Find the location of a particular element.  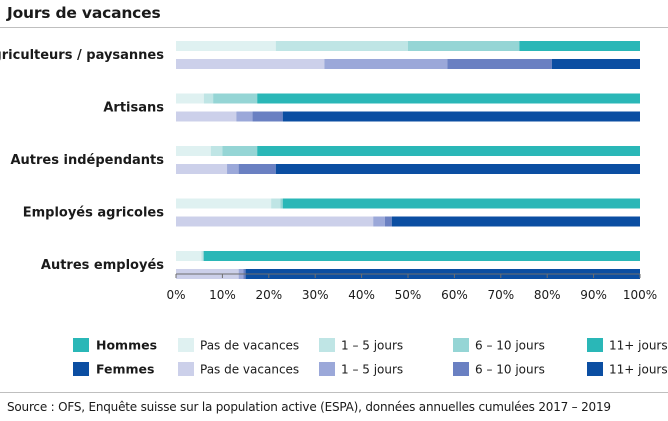

category-label: Autres indépendants is located at coordinates (87, 160).